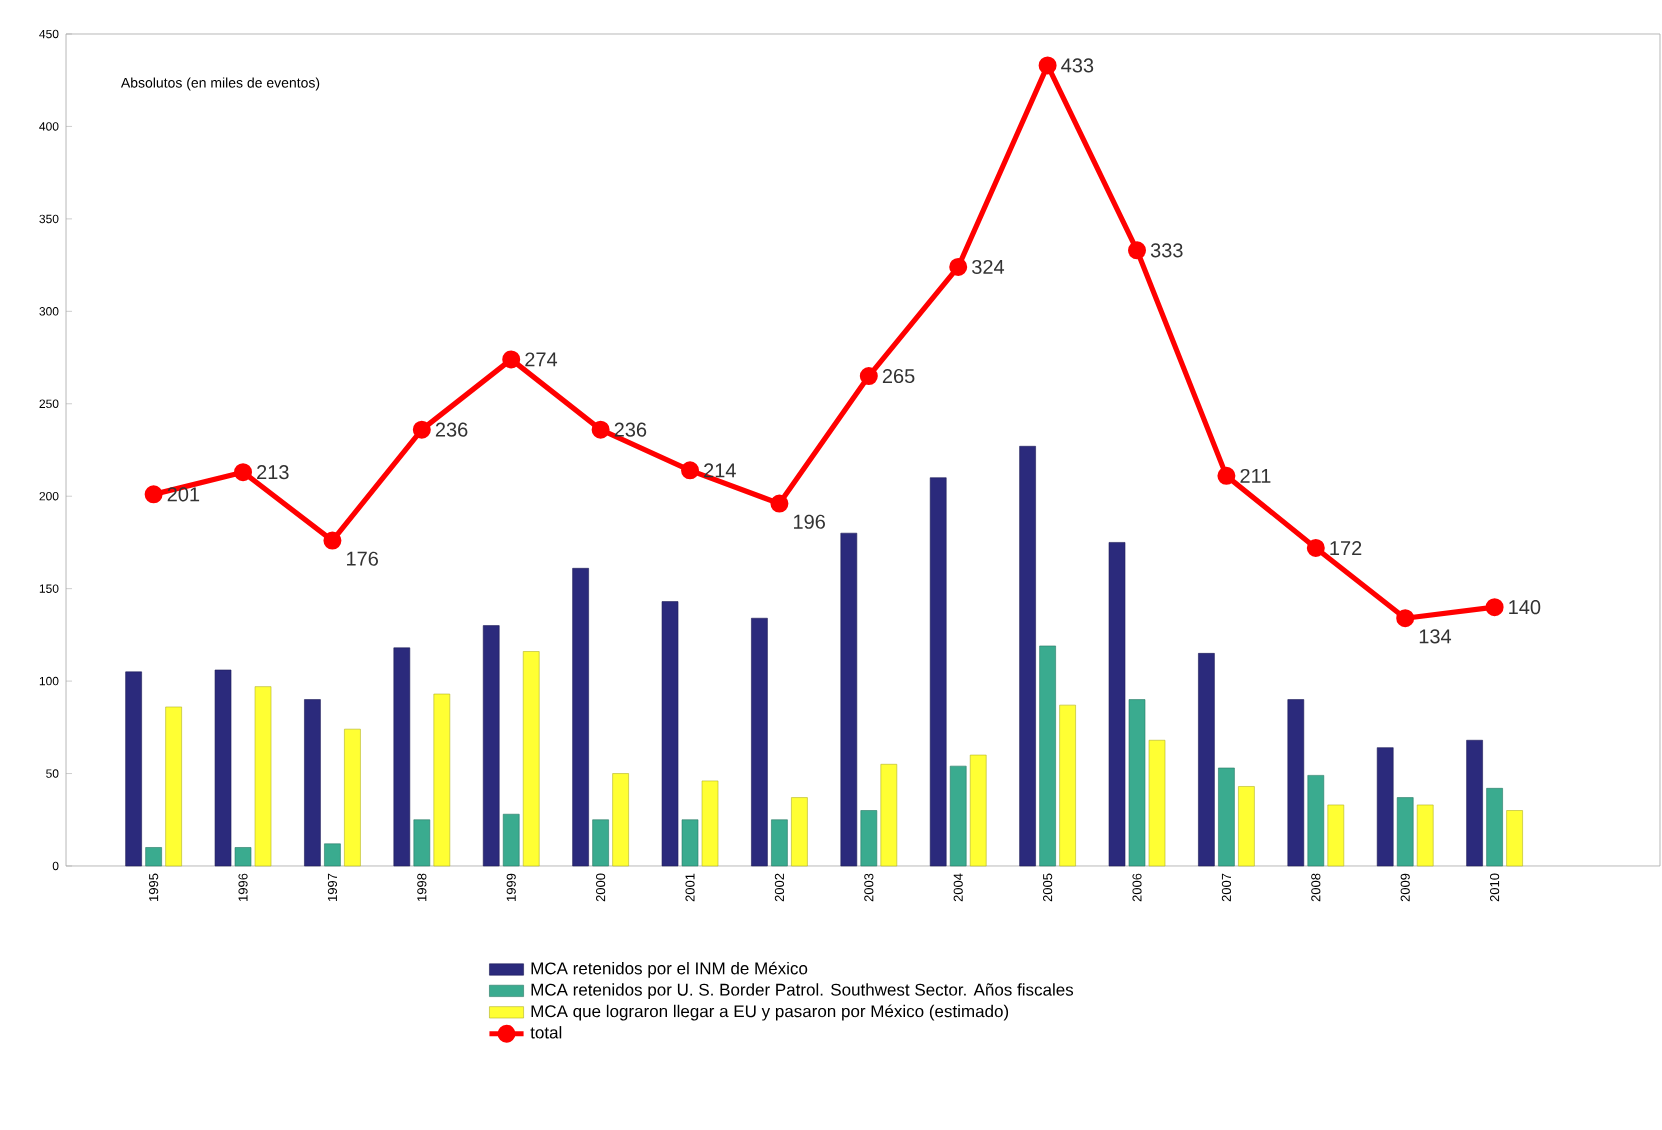  I want to click on data-label: 213, so click(273, 472).